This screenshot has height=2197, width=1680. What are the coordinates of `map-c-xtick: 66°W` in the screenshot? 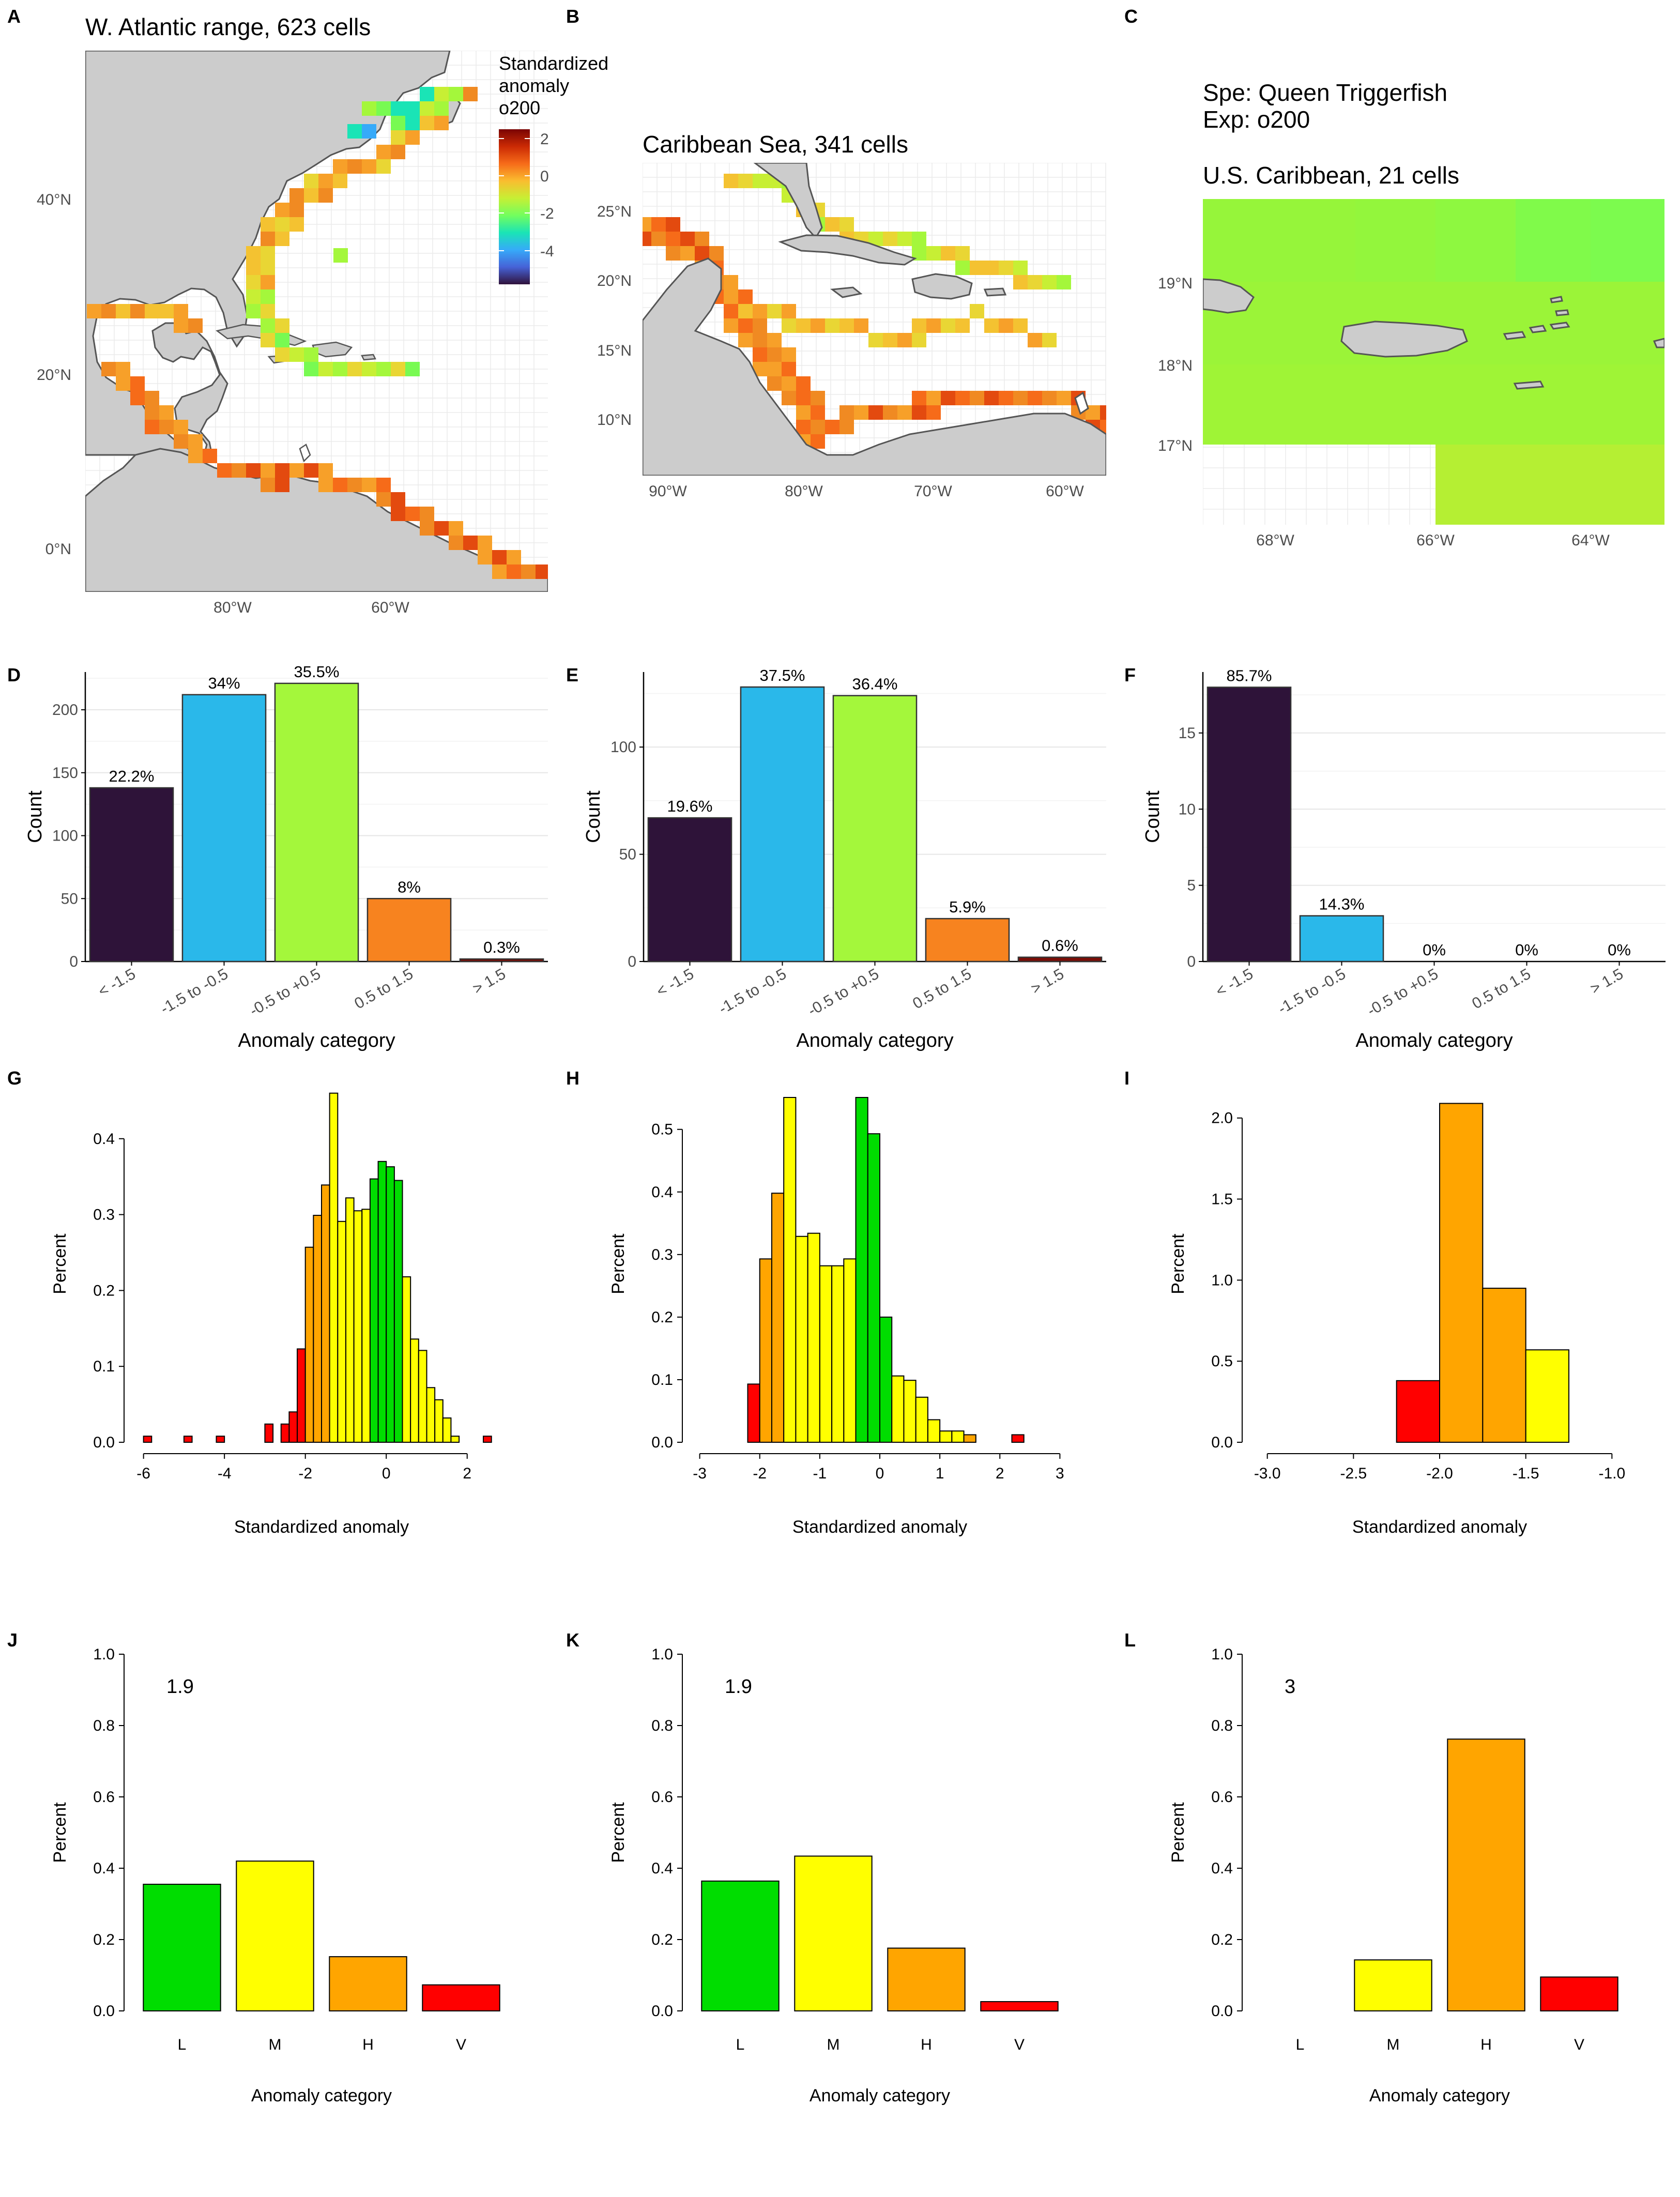 It's located at (1435, 540).